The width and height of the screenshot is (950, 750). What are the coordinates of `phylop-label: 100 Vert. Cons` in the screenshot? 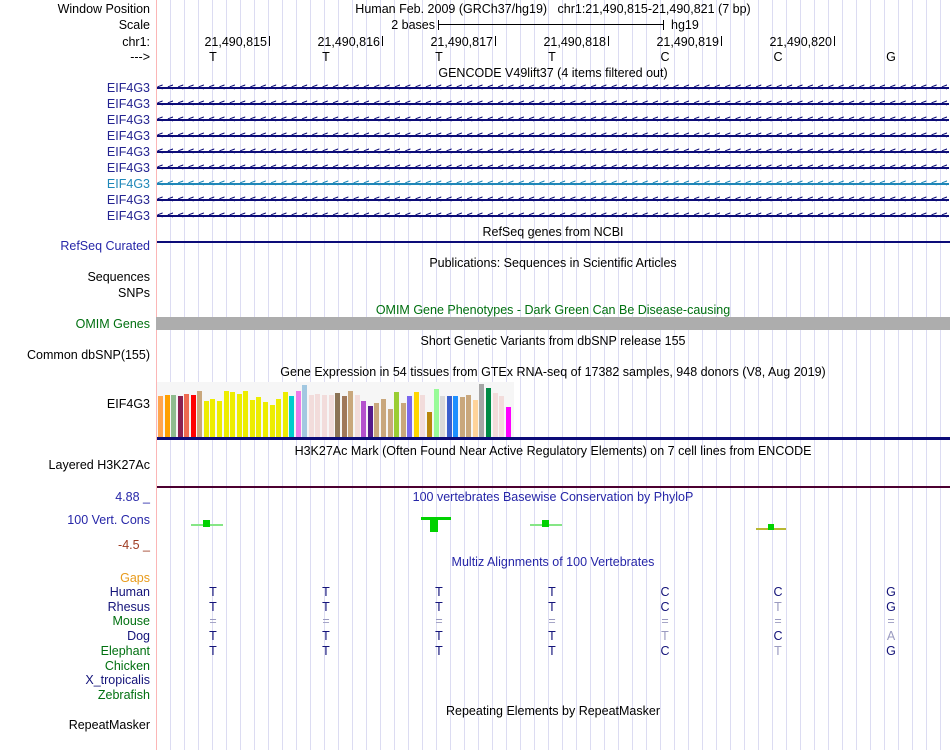 It's located at (108, 520).